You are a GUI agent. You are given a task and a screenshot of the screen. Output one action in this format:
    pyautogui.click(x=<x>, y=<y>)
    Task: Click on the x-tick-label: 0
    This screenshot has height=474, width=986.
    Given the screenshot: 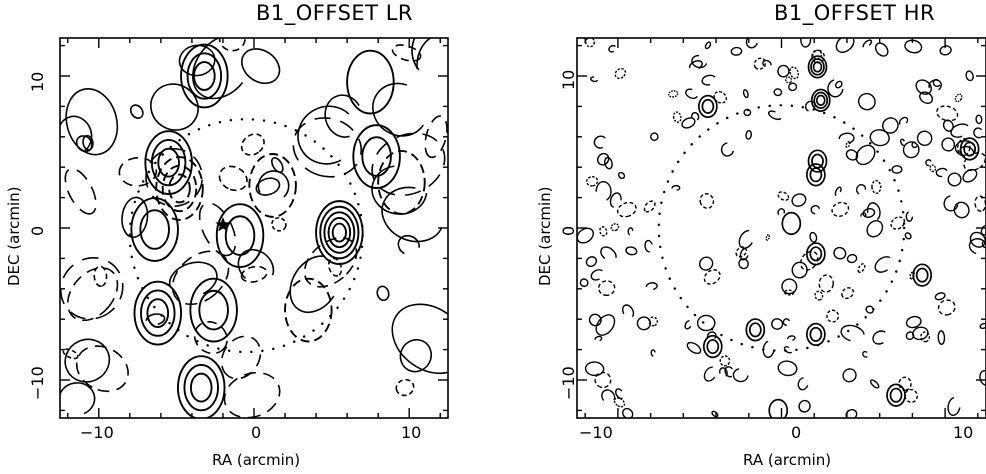 What is the action you would take?
    pyautogui.click(x=256, y=432)
    